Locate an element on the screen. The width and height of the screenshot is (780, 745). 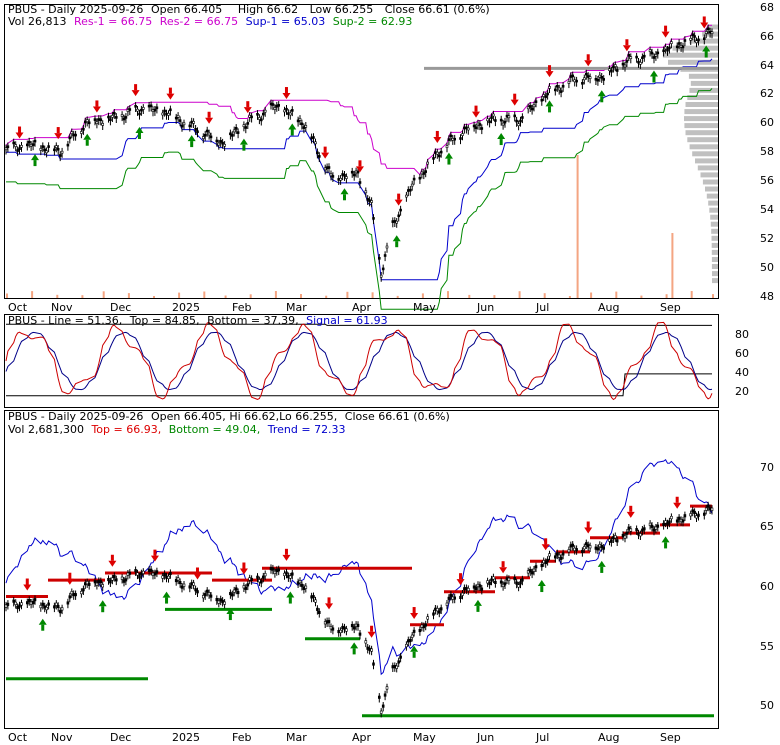
trend-y-tick: 60 is located at coordinates (767, 586).